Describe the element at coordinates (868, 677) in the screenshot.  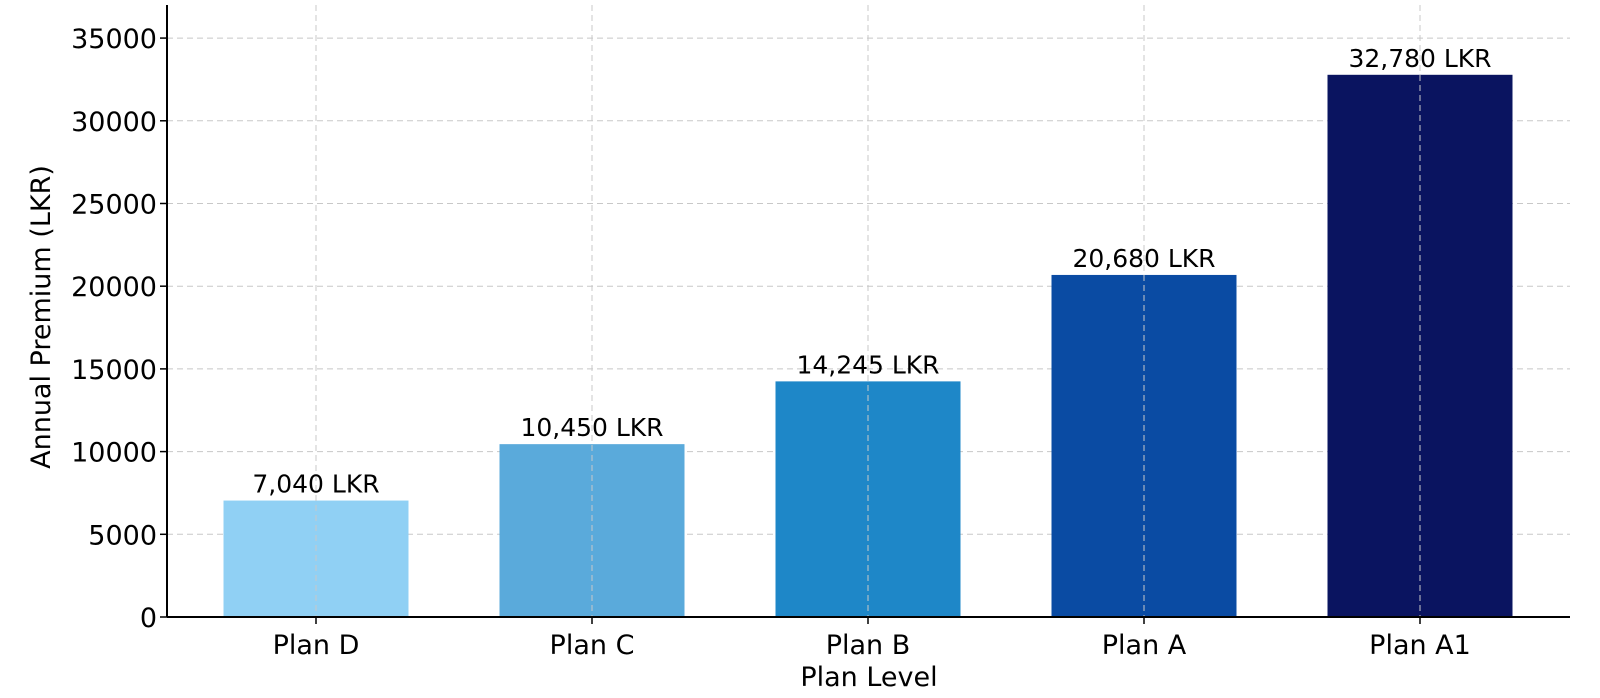
I see `x-axis-title: Plan Level` at that location.